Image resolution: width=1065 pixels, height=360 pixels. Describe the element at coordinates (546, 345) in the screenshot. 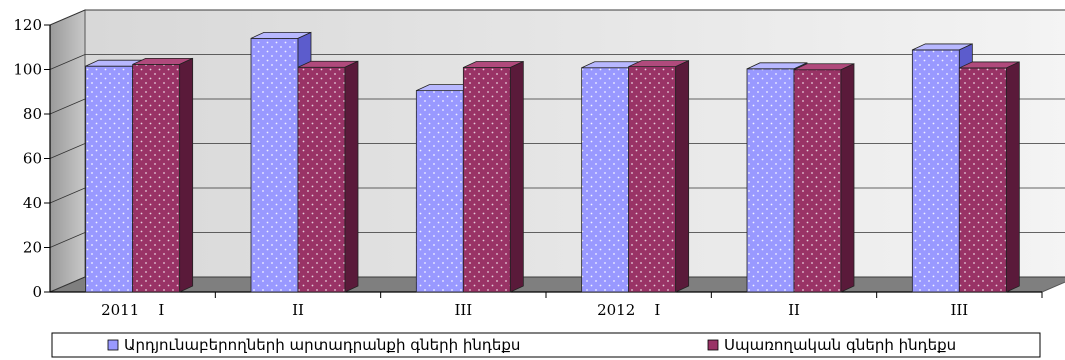

I see `legend-box` at that location.